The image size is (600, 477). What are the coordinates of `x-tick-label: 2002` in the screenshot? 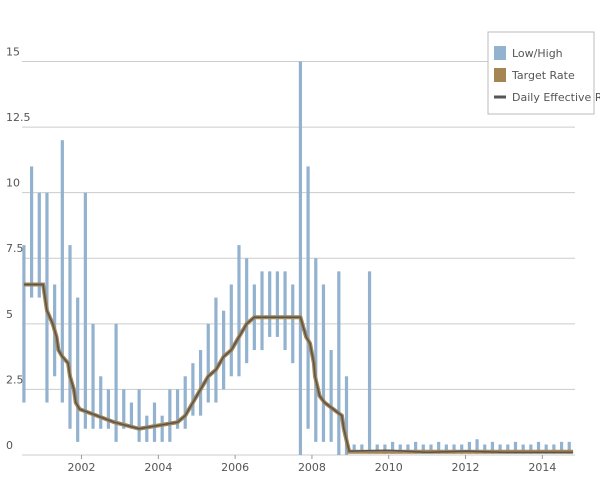 It's located at (82, 467).